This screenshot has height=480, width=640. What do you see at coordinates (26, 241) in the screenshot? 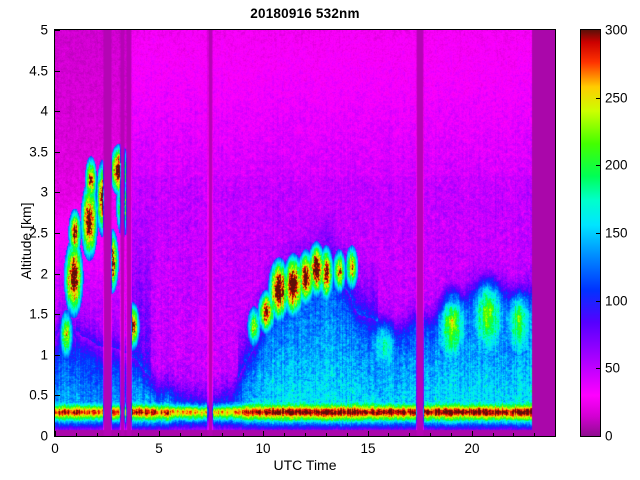
I see `y-axis-title: Altitude [km]` at bounding box center [26, 241].